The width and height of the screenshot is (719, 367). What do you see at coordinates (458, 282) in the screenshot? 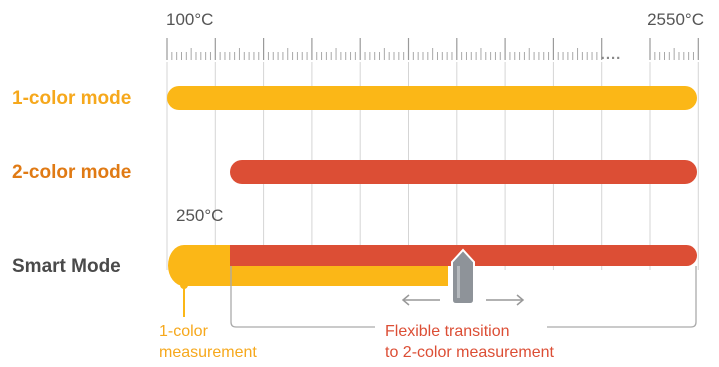
I see `slider-highlight` at bounding box center [458, 282].